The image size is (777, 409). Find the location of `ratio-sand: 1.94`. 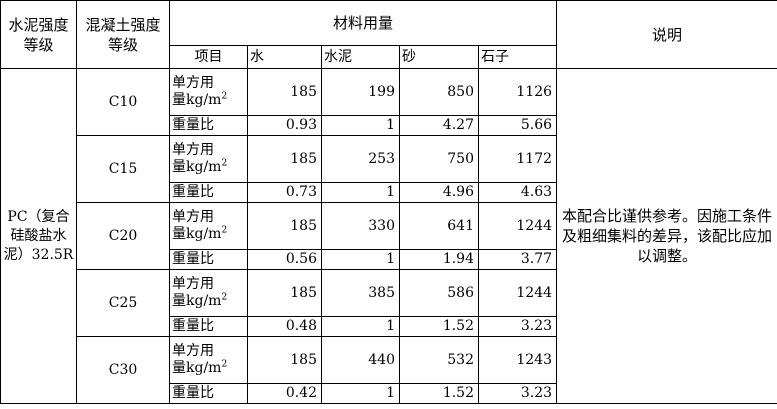

ratio-sand: 1.94 is located at coordinates (439, 259).